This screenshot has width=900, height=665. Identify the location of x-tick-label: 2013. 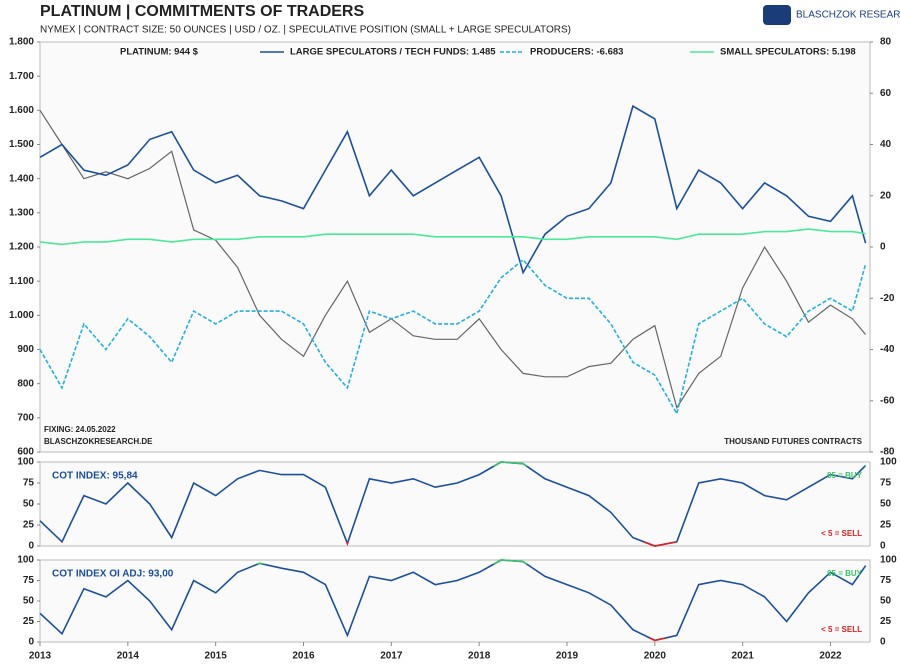
(40, 656).